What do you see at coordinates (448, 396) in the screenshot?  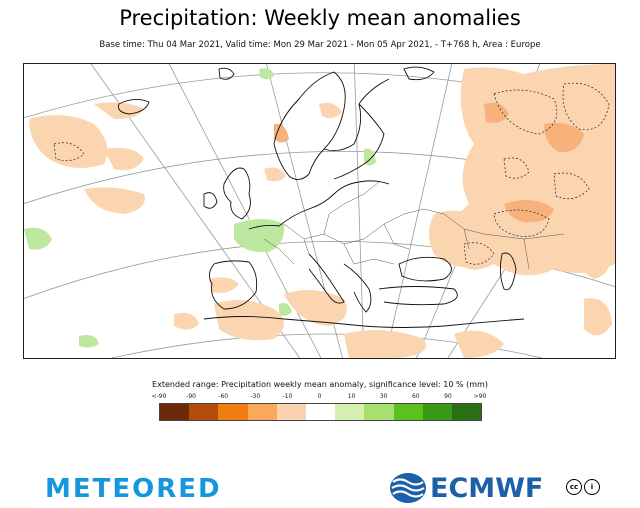 I see `legend-tick: 90` at bounding box center [448, 396].